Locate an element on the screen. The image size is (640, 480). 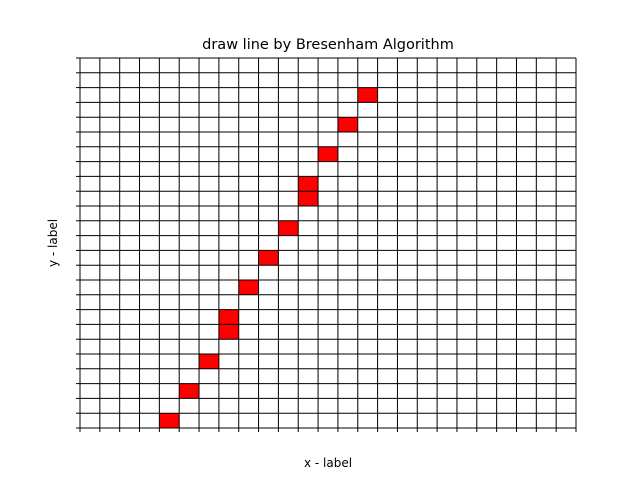
chart-title: draw line by Bresenham Algorithm is located at coordinates (328, 45).